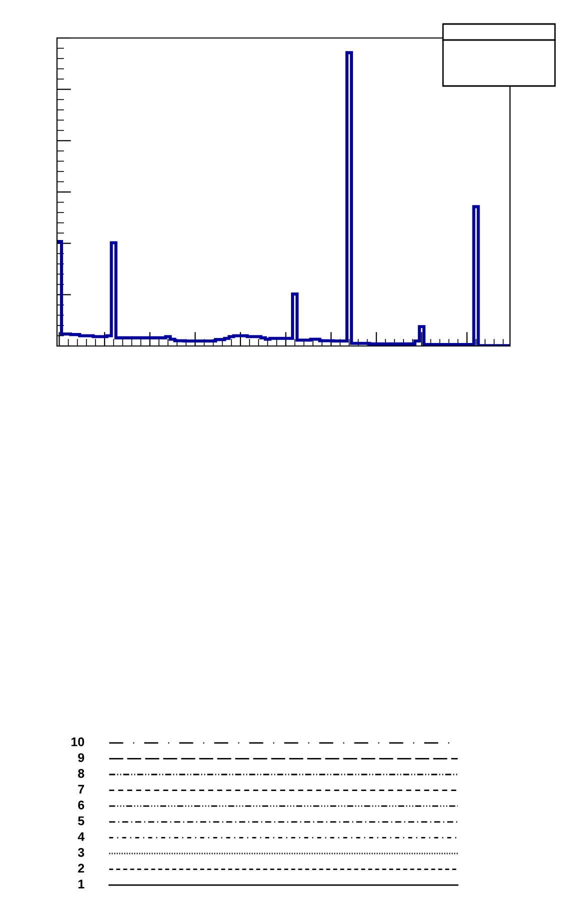 The width and height of the screenshot is (567, 904). What do you see at coordinates (81, 789) in the screenshot?
I see `text: 7` at bounding box center [81, 789].